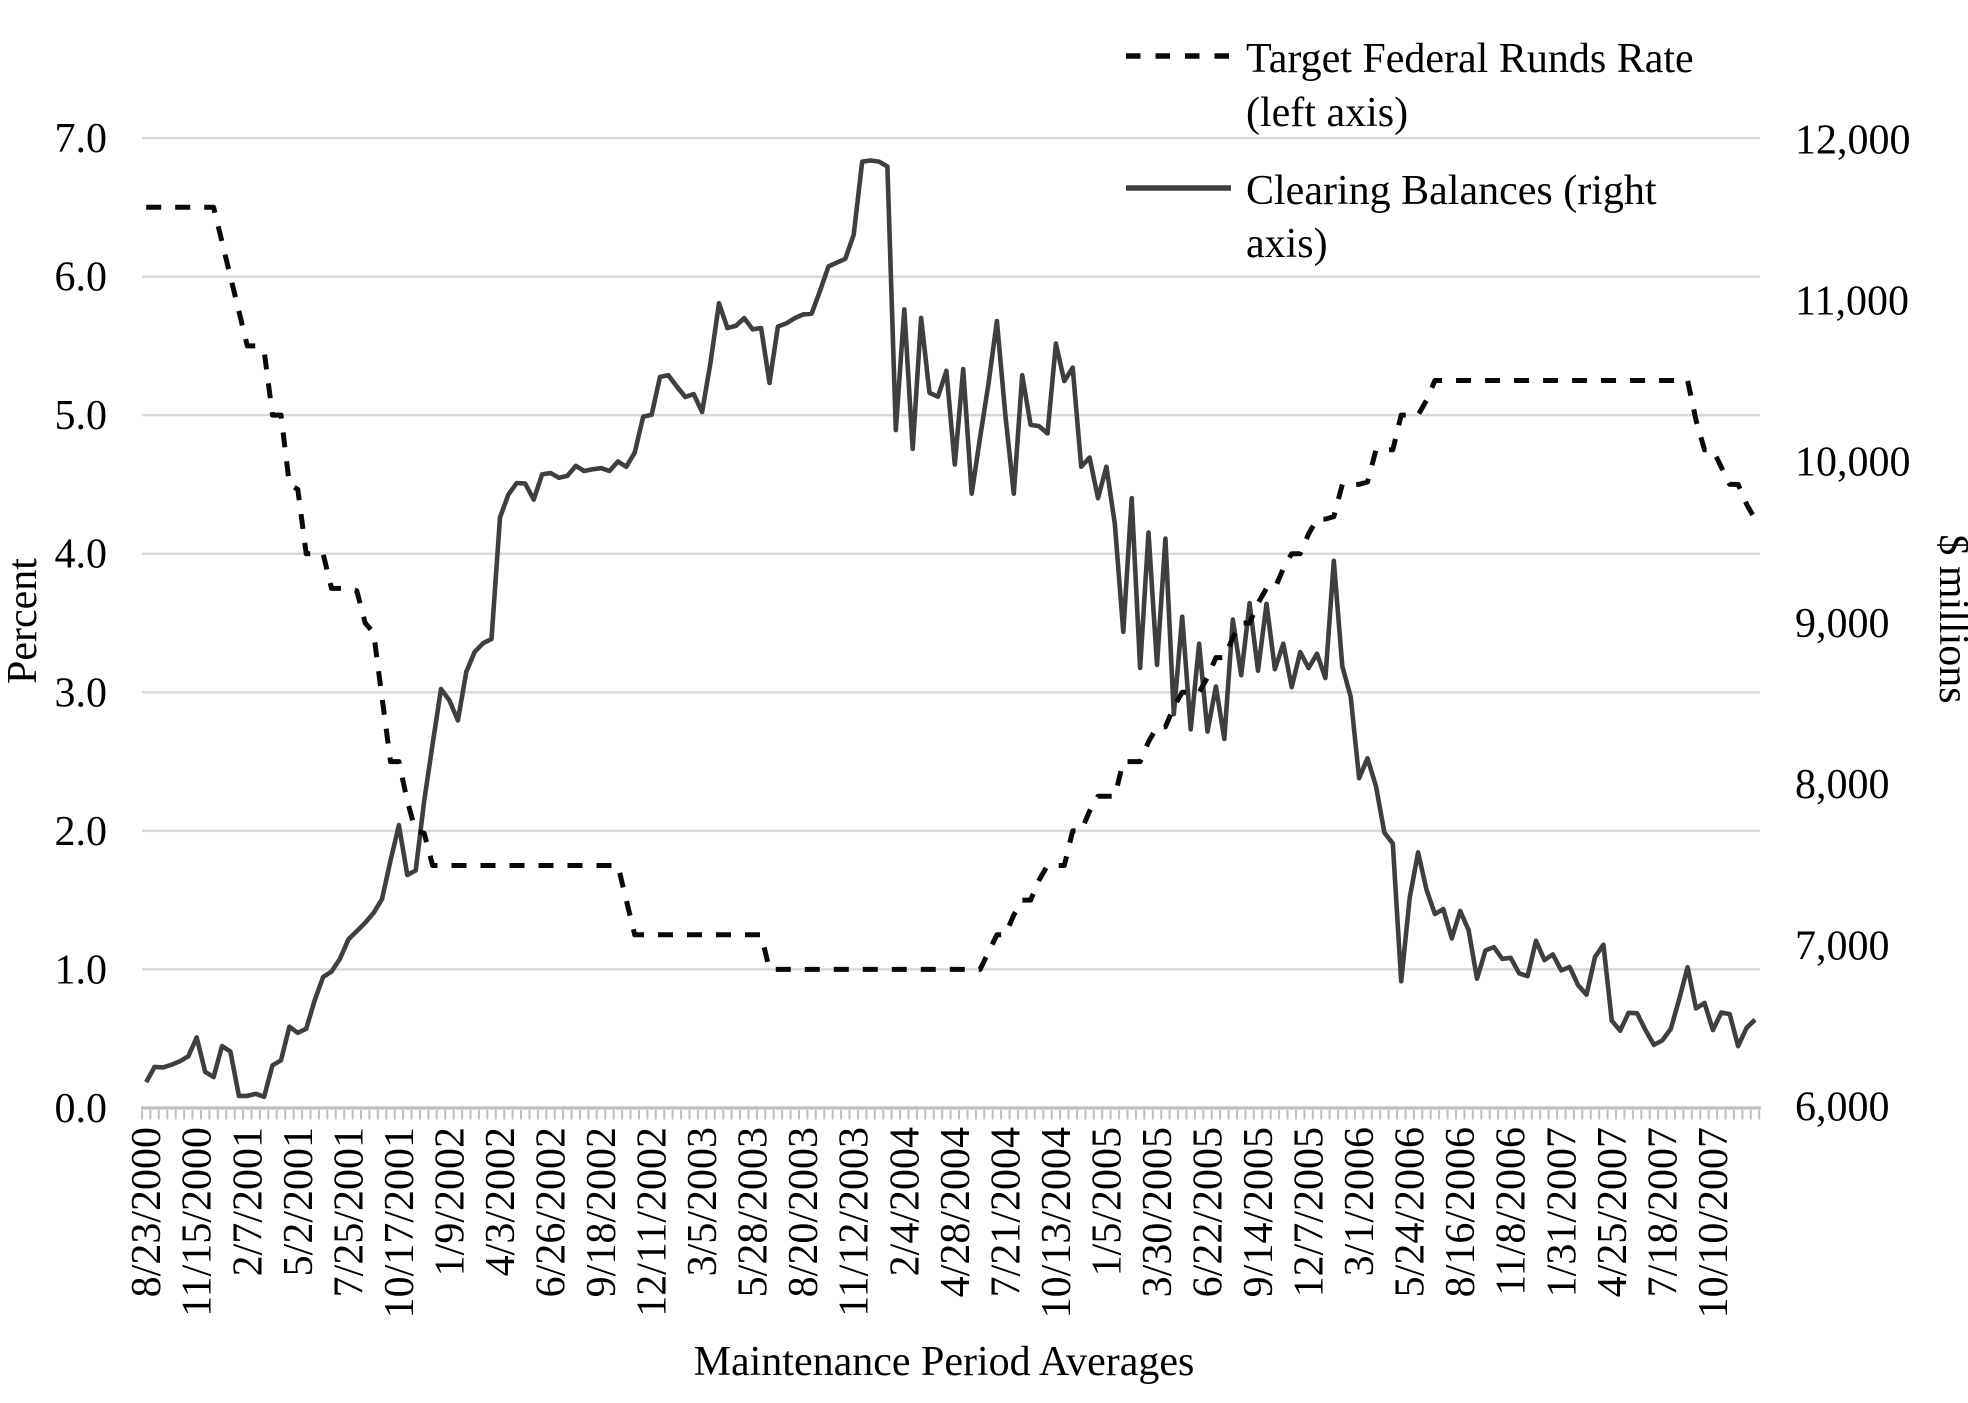 The height and width of the screenshot is (1403, 1968). What do you see at coordinates (1451, 191) in the screenshot?
I see `svg-text: Clearing Balances (right` at bounding box center [1451, 191].